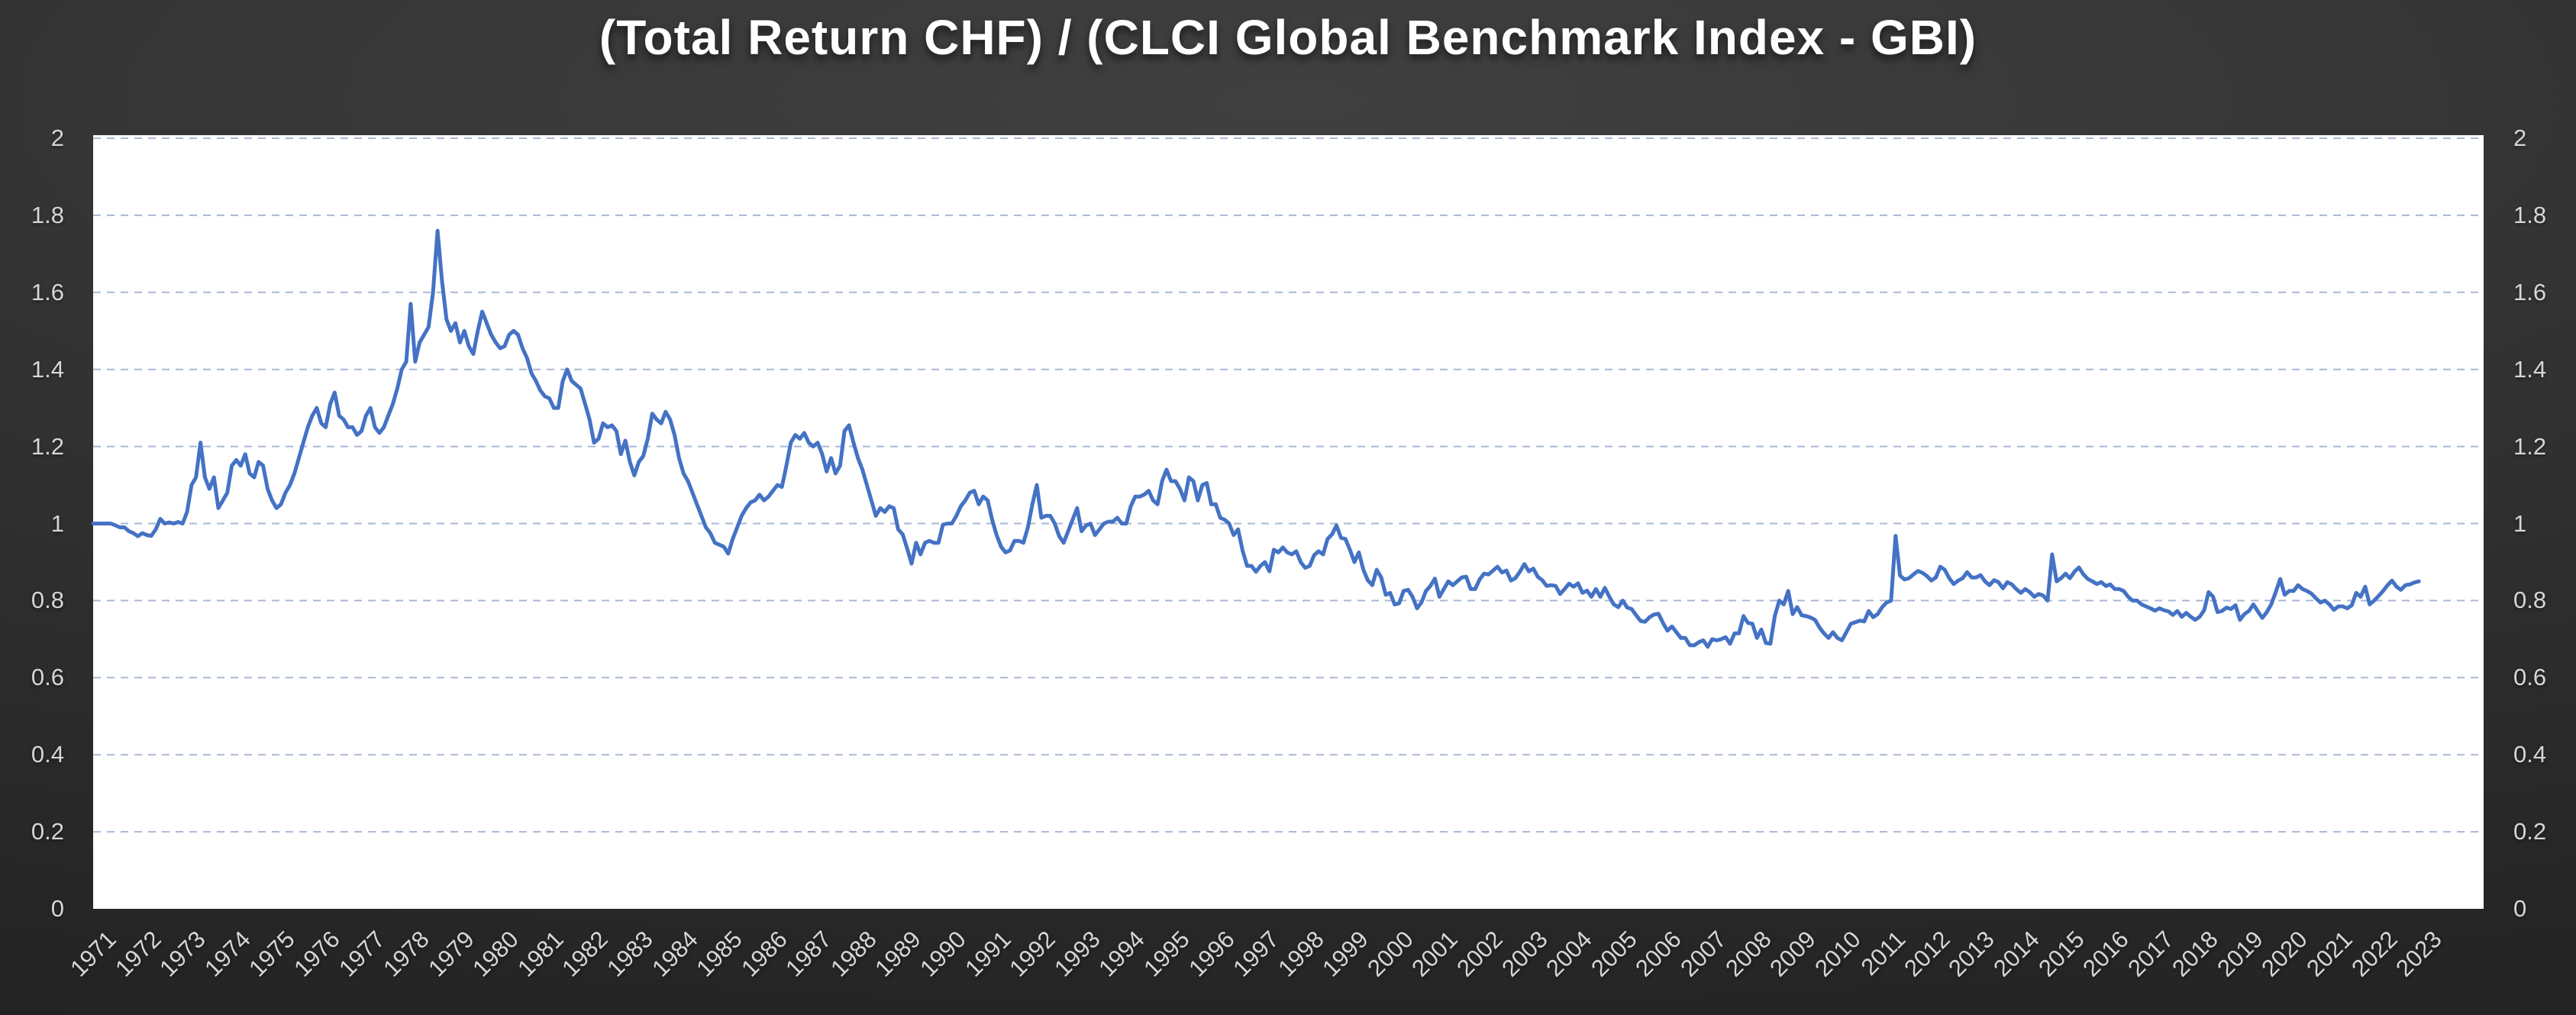 The height and width of the screenshot is (1015, 2576). What do you see at coordinates (47, 831) in the screenshot?
I see `y-axis-tick-label-left: 0.2` at bounding box center [47, 831].